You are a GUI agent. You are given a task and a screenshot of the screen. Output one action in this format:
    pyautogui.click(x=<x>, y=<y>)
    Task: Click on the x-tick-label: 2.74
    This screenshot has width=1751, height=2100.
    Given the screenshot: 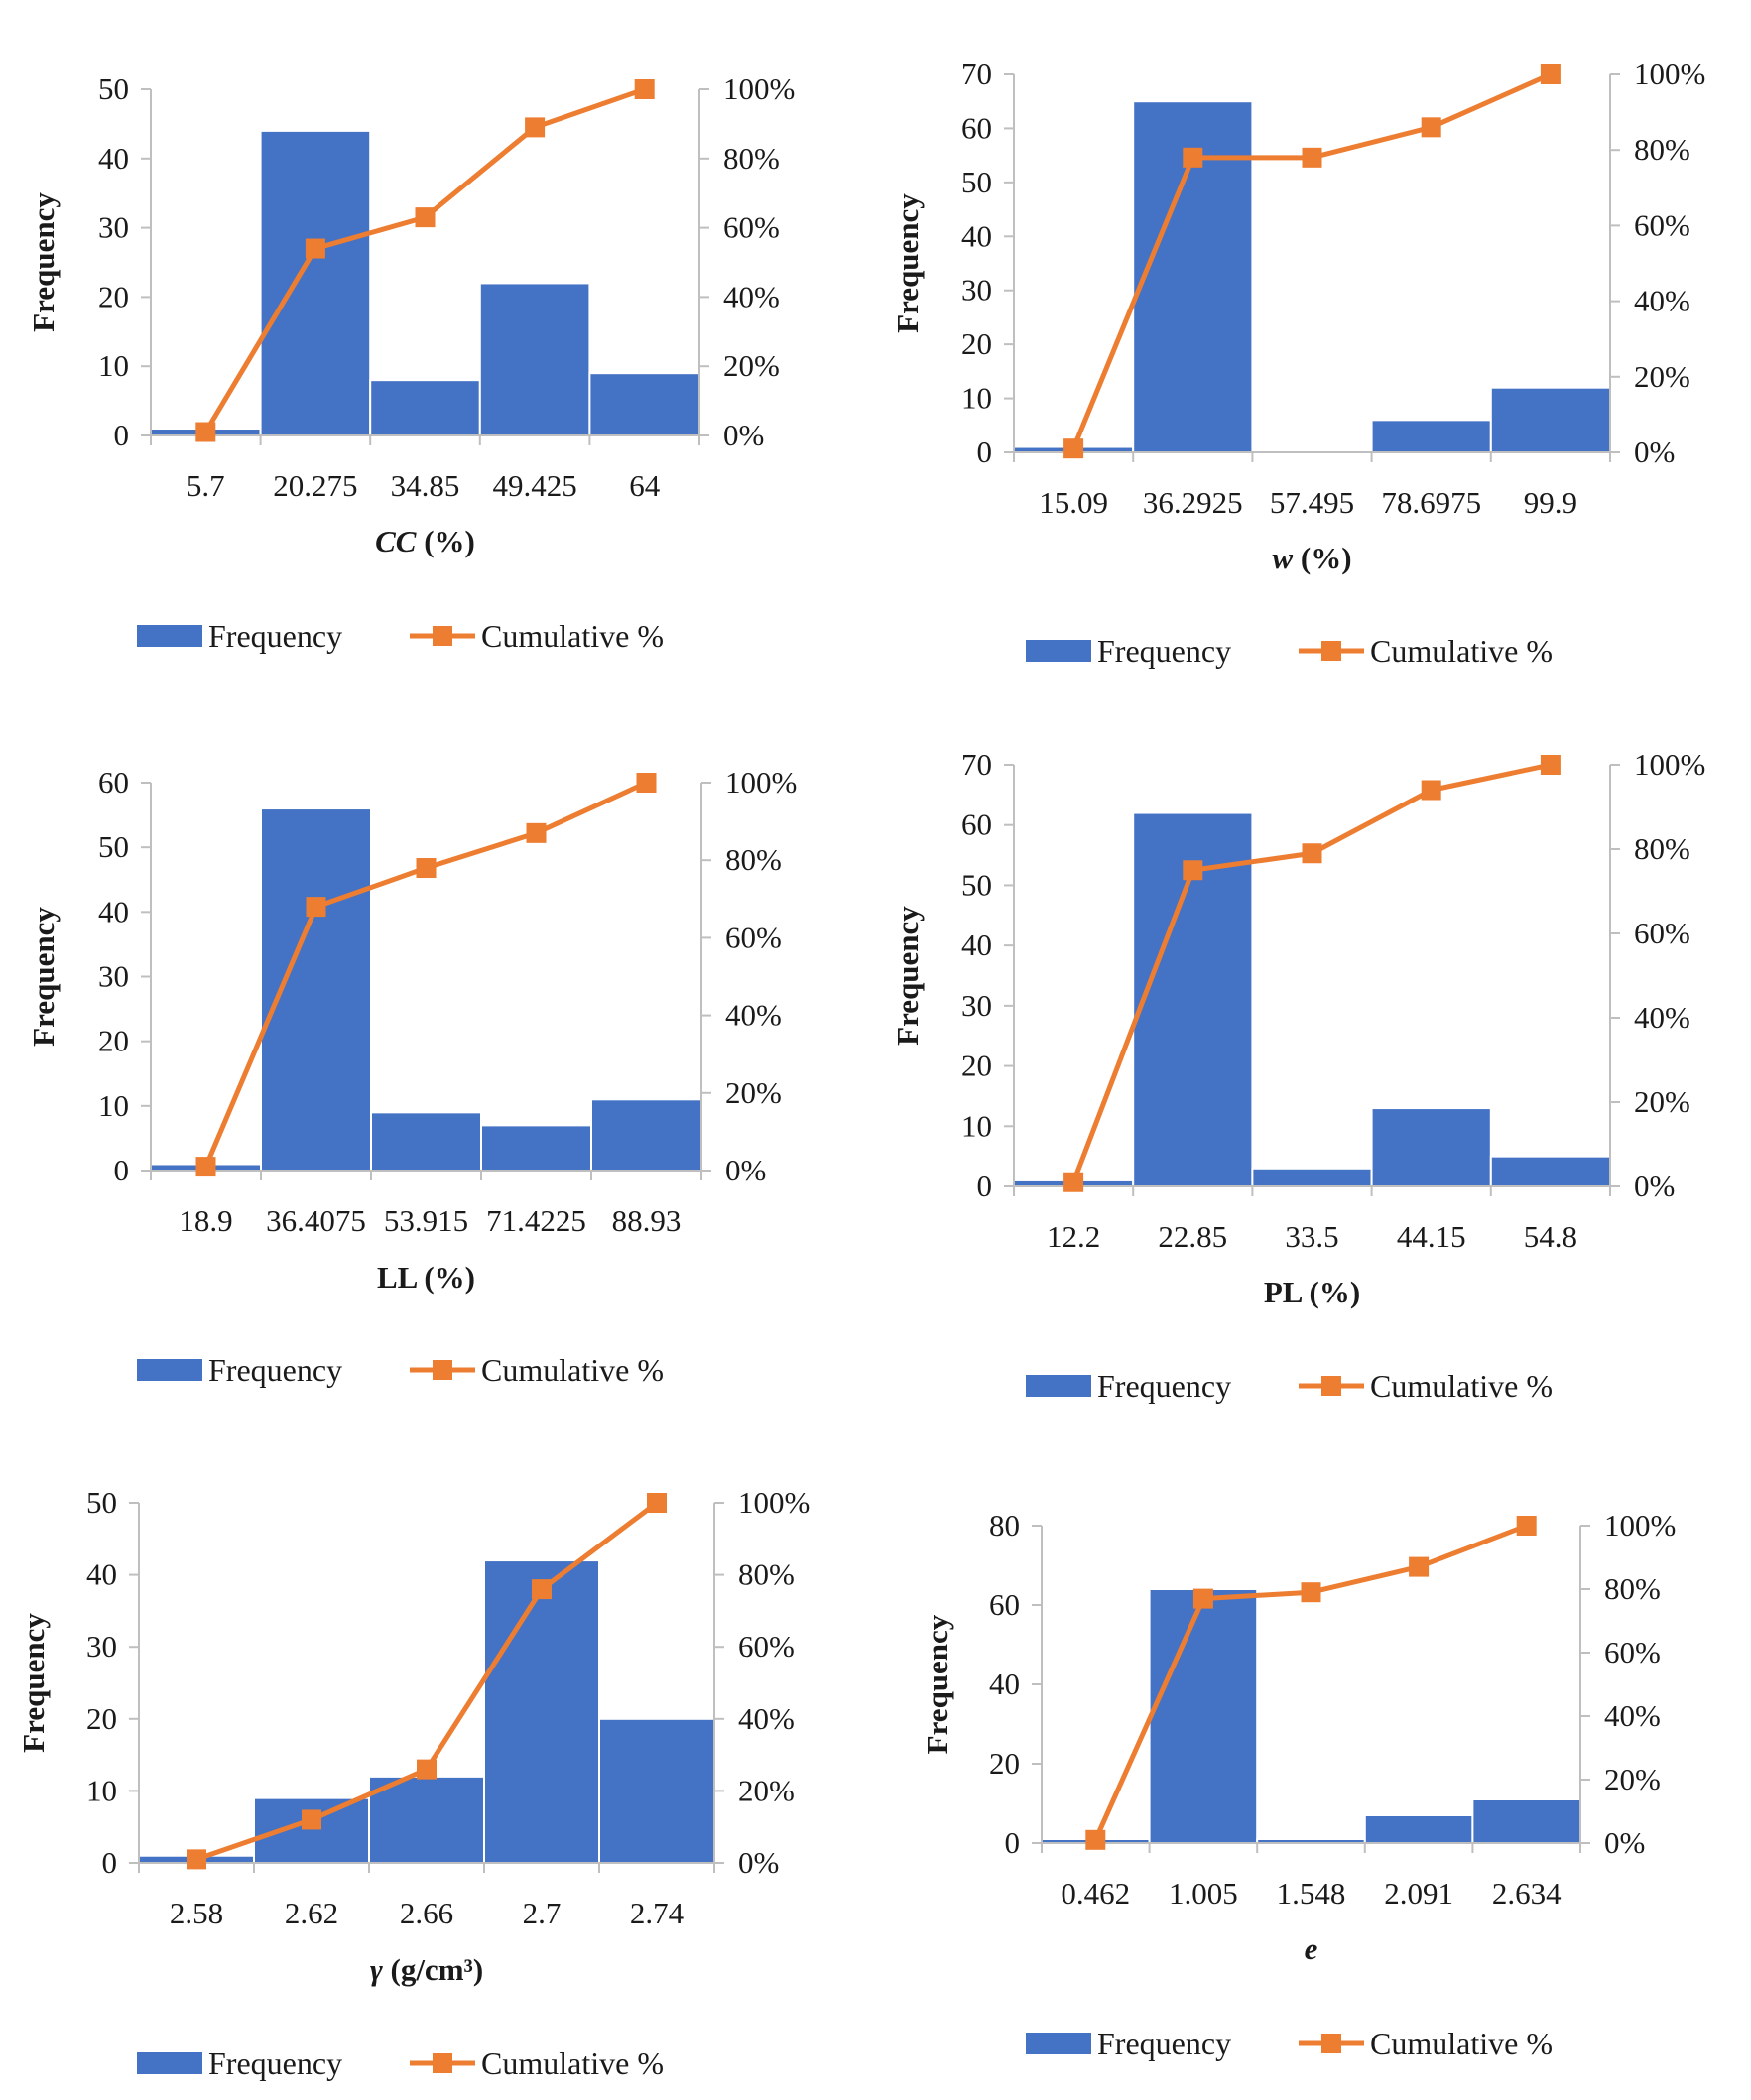 What is the action you would take?
    pyautogui.click(x=658, y=1913)
    